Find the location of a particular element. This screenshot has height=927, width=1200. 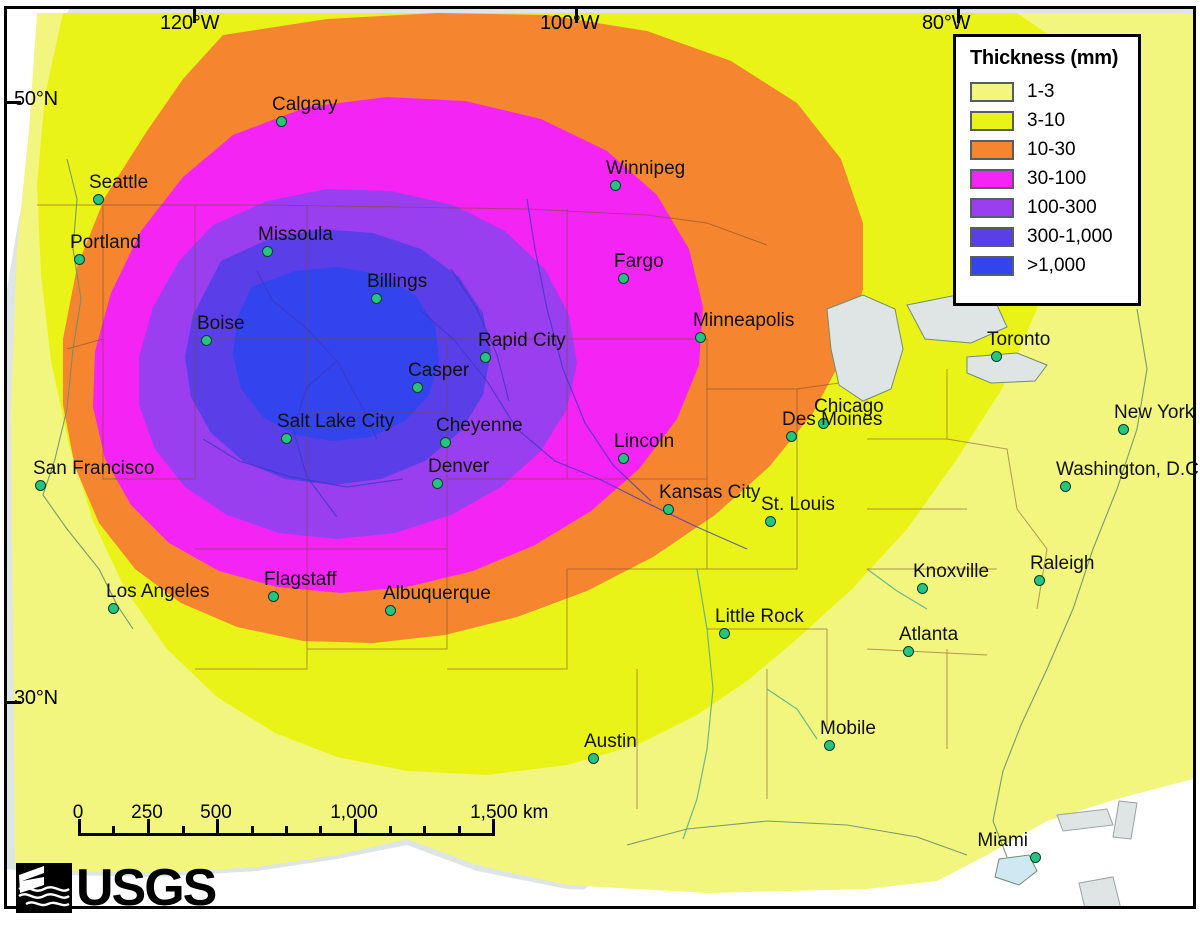

city-label: Kansas City is located at coordinates (710, 492).